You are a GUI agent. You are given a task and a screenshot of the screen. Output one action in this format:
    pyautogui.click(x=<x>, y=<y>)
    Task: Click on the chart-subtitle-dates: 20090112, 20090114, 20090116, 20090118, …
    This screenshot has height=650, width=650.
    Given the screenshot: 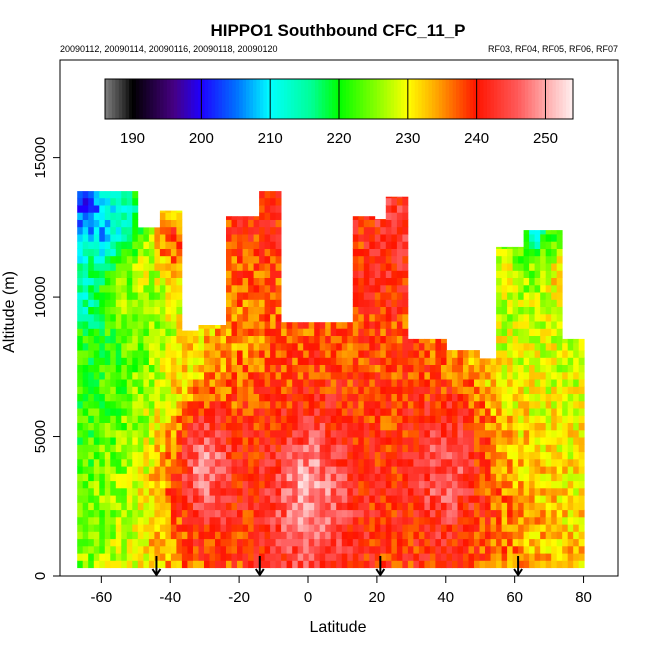 What is the action you would take?
    pyautogui.click(x=169, y=49)
    